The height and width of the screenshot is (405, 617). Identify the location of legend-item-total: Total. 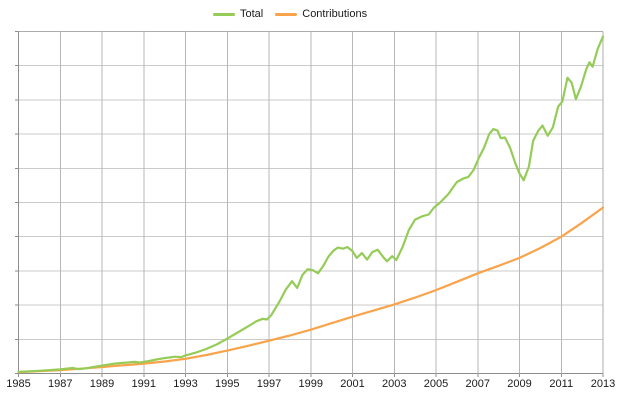
(238, 14).